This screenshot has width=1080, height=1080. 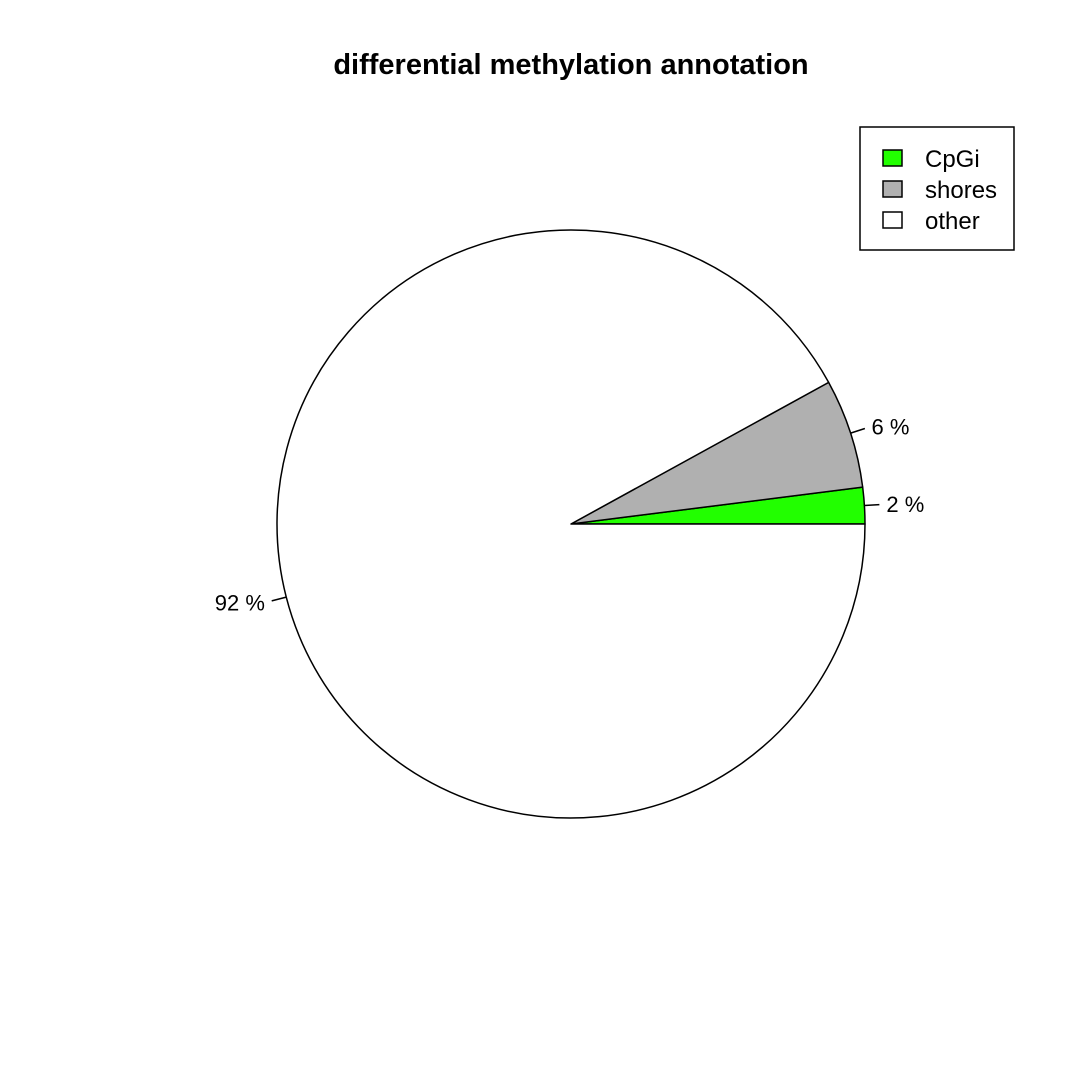 I want to click on pie-labels: 2 % 6 % 92 %, so click(x=570, y=514).